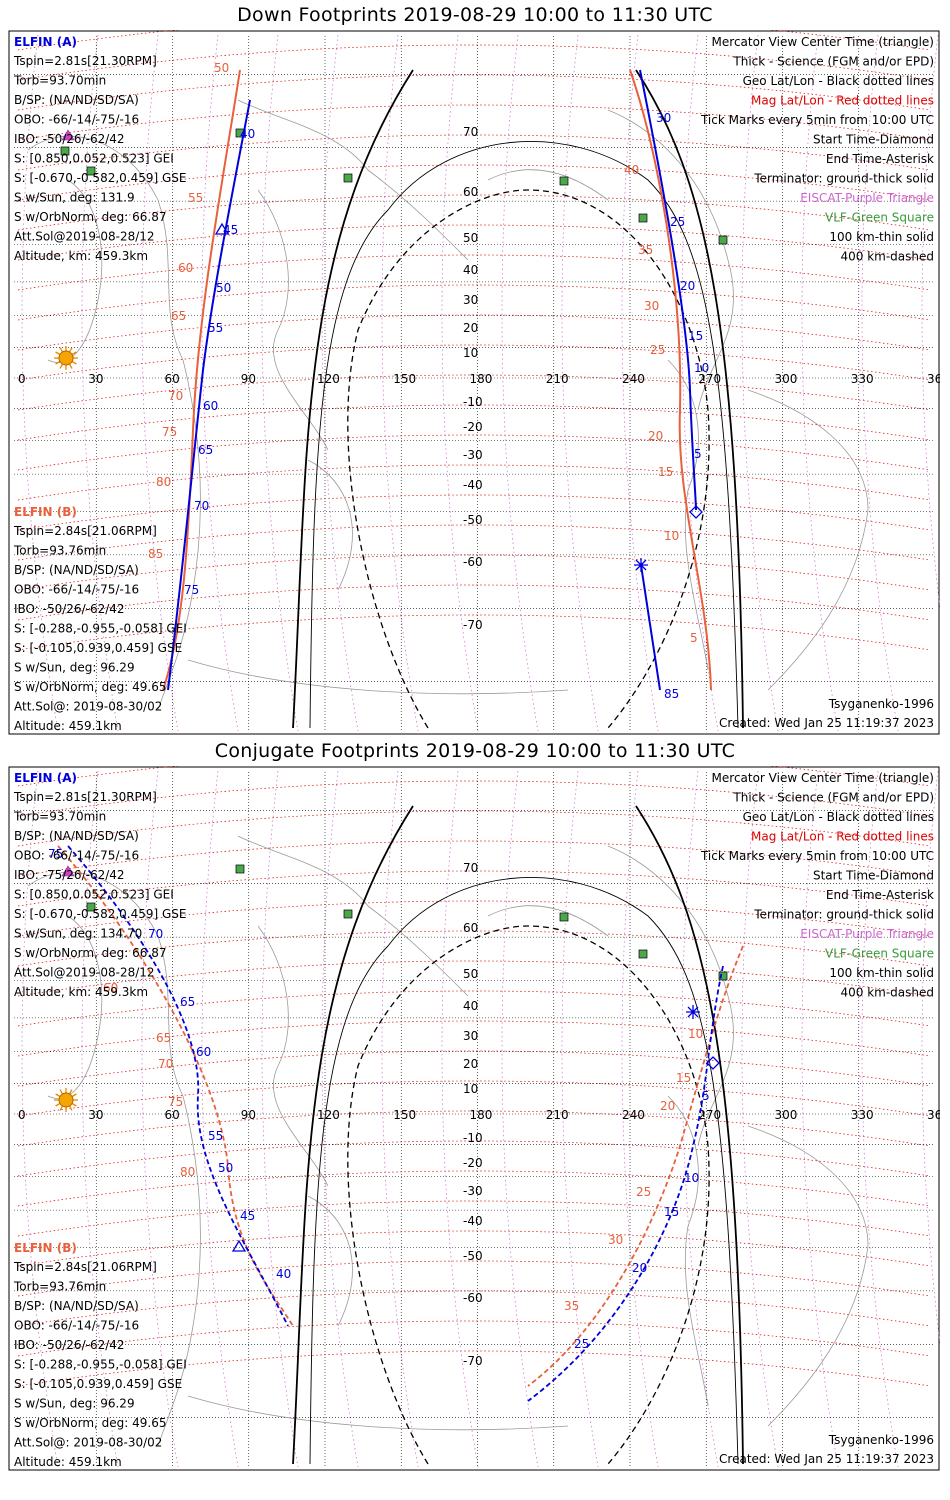 This screenshot has width=950, height=1500. I want to click on elfin-b-info-line: IBO: -50/26/-62/42, so click(69, 1345).